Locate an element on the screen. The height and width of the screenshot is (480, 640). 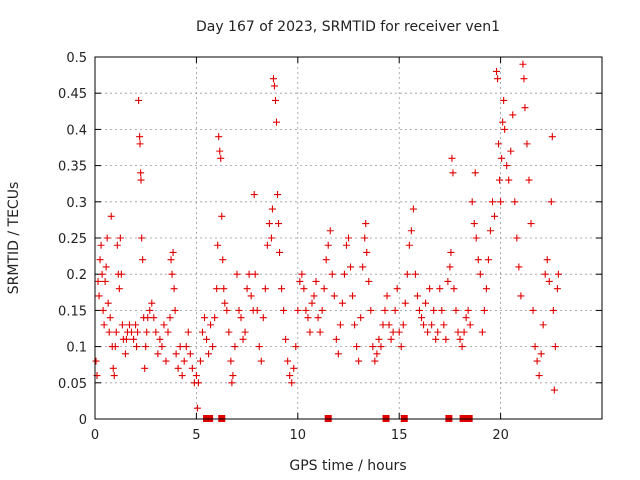
y-tick-label: 0.35 is located at coordinates (72, 167).